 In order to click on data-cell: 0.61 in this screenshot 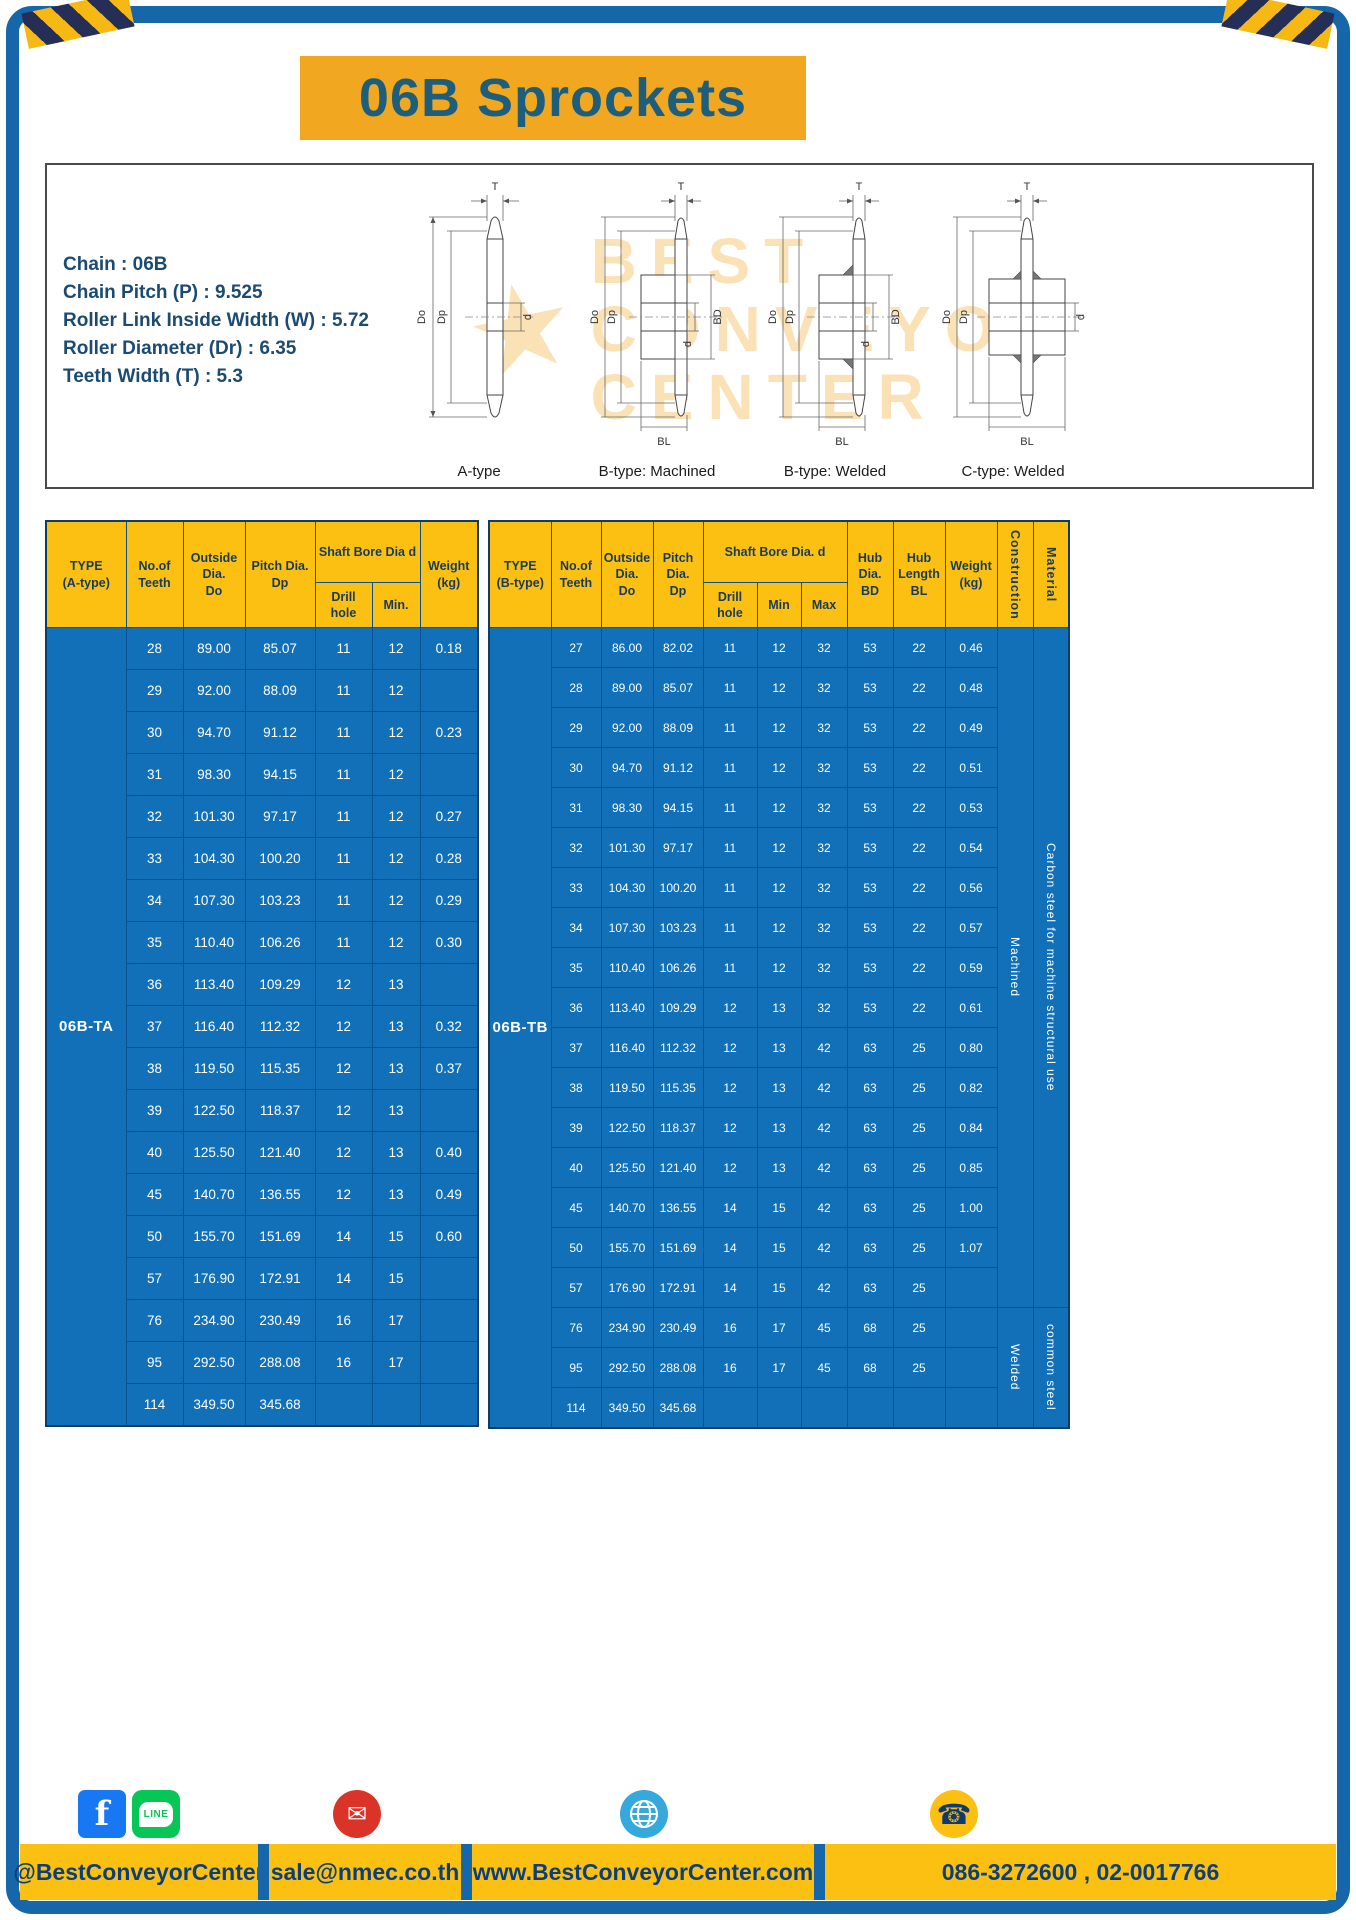, I will do `click(971, 1007)`.